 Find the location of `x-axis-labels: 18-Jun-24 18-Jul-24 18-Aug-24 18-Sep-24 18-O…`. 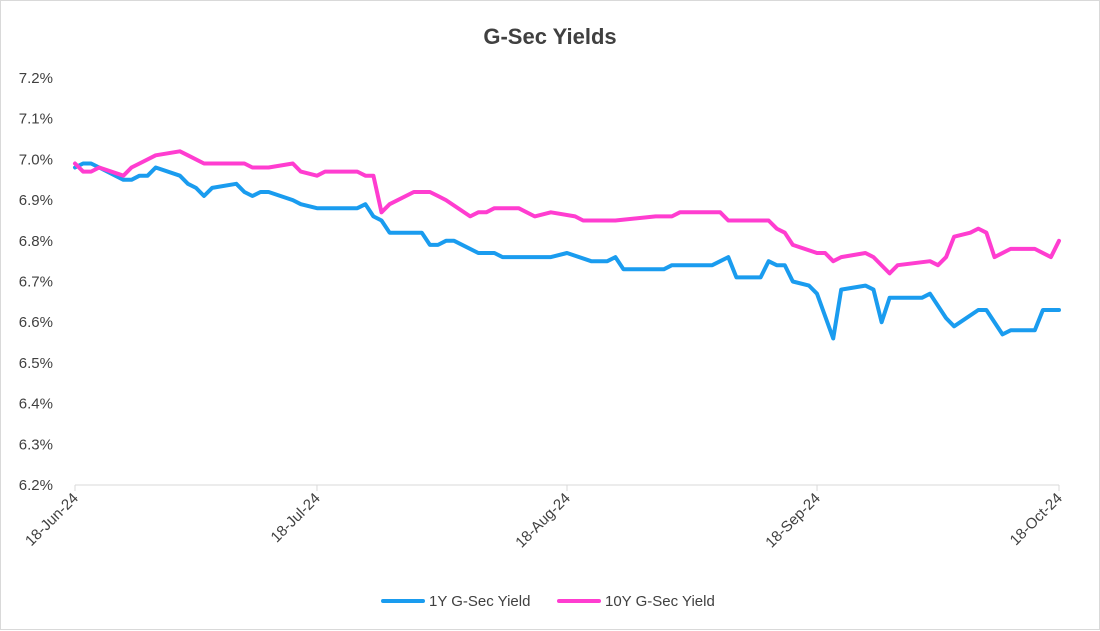

x-axis-labels: 18-Jun-24 18-Jul-24 18-Aug-24 18-Sep-24 18-O… is located at coordinates (544, 521).